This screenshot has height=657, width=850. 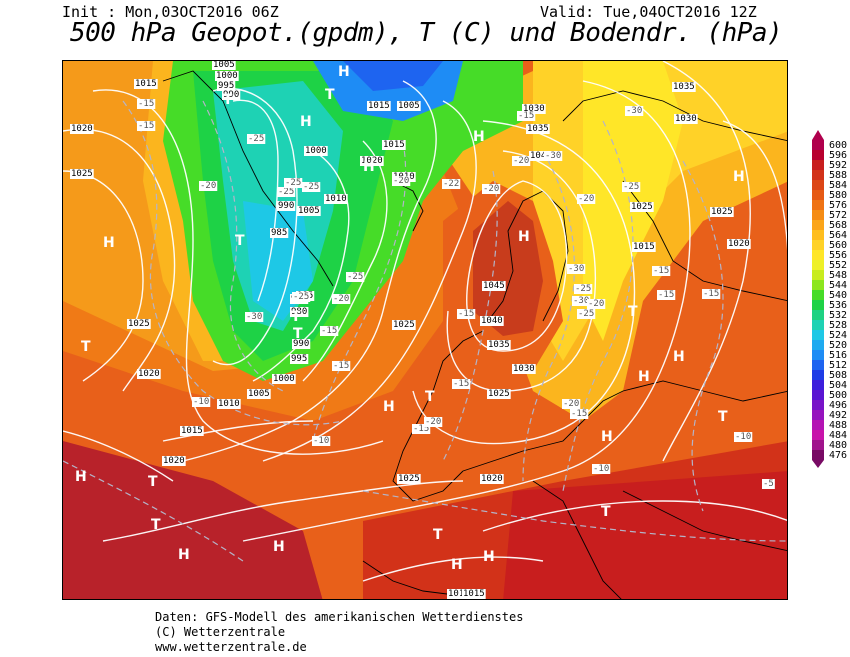 I want to click on legend-level-label: 504, so click(x=838, y=385).